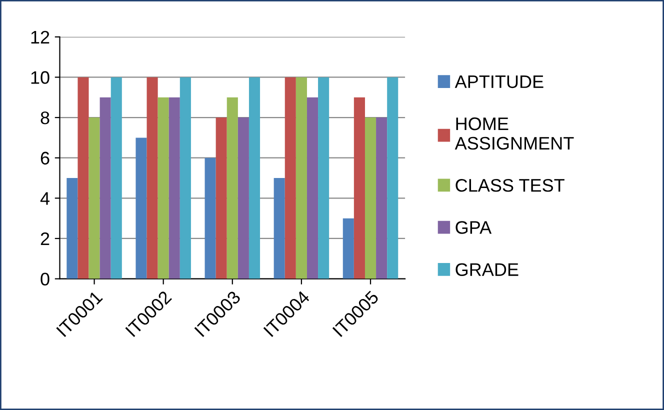 Image resolution: width=664 pixels, height=410 pixels. Describe the element at coordinates (40, 77) in the screenshot. I see `y-tick-label: 10` at that location.